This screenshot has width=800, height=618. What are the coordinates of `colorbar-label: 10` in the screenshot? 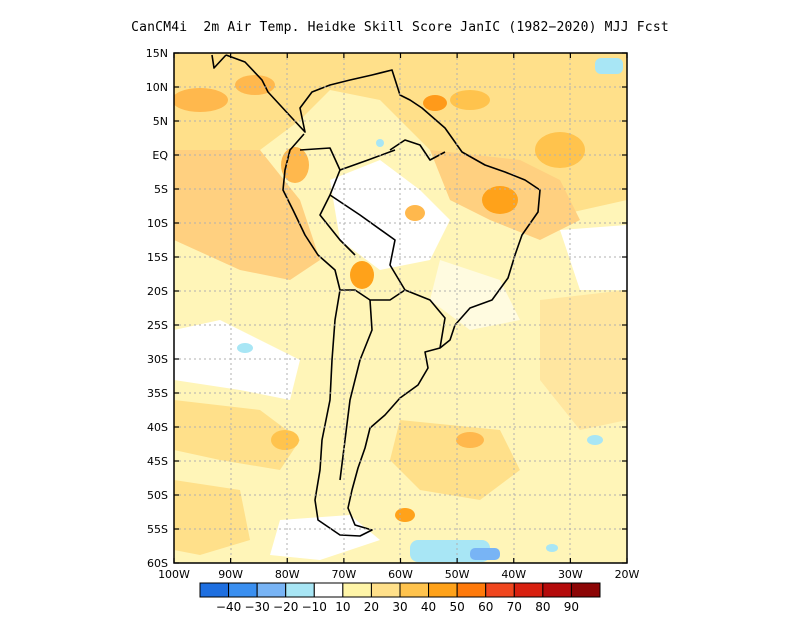 It's located at (342, 607).